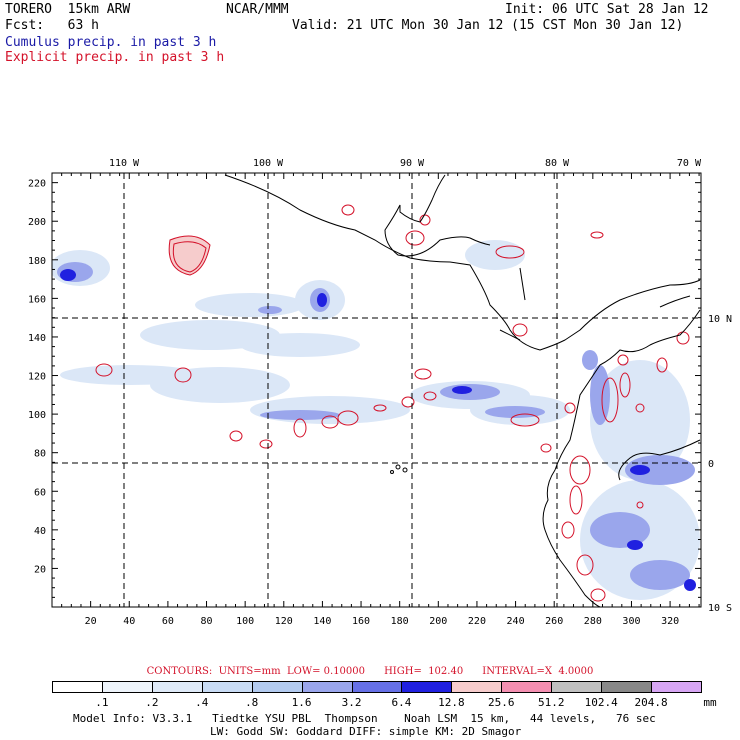 The image size is (740, 740). I want to click on x-tick-label: 200, so click(438, 621).